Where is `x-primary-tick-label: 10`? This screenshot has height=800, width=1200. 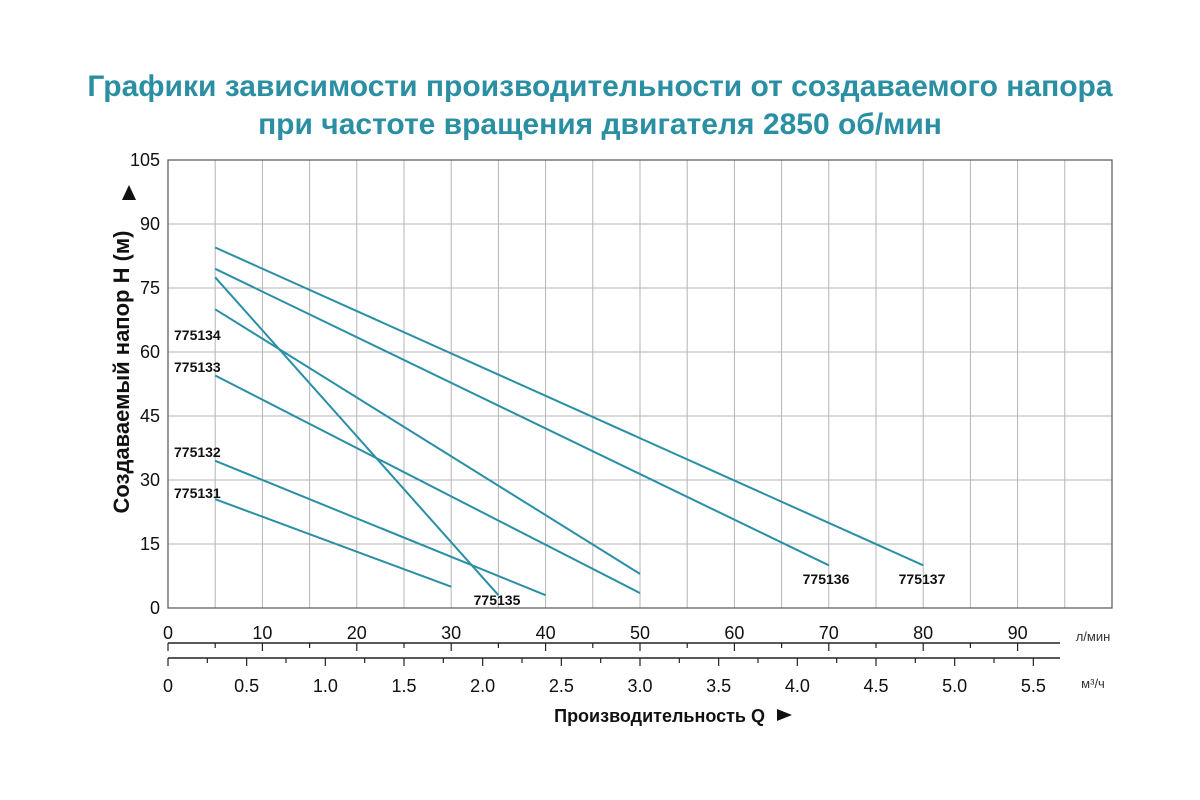
x-primary-tick-label: 10 is located at coordinates (262, 633).